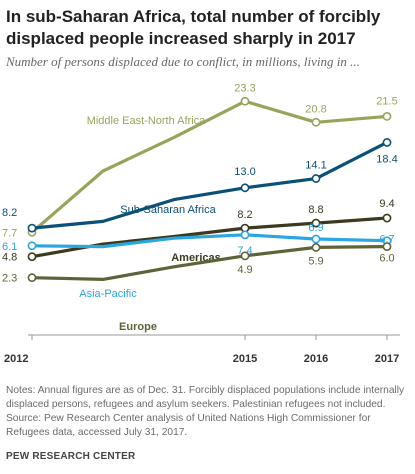 This screenshot has height=474, width=415. I want to click on x-tick-label-2015: 2015, so click(245, 359).